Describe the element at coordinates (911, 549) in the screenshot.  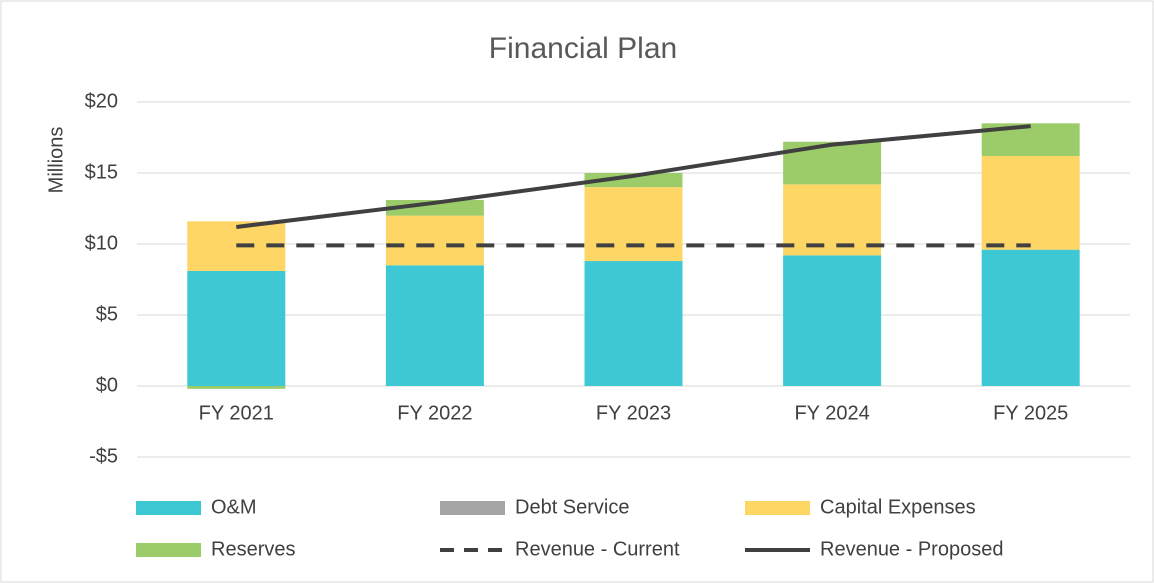
I see `legend-label: Revenue - Proposed` at that location.